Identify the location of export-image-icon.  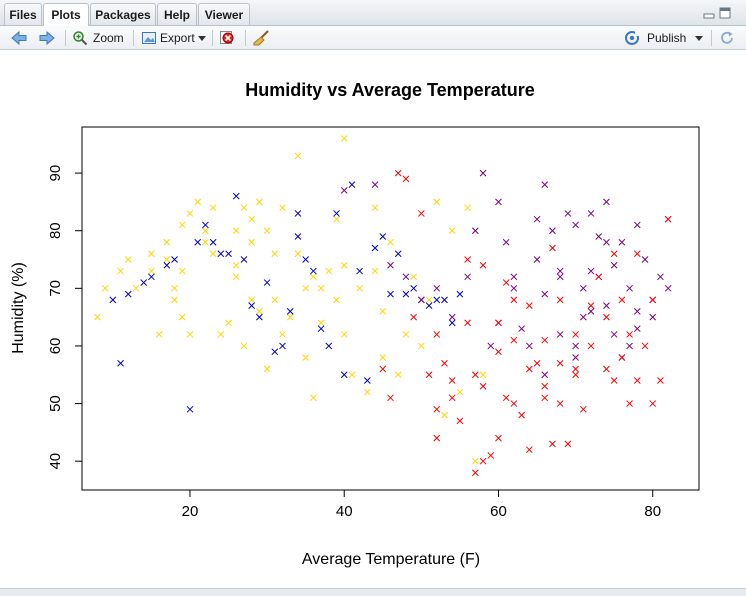
(149, 38).